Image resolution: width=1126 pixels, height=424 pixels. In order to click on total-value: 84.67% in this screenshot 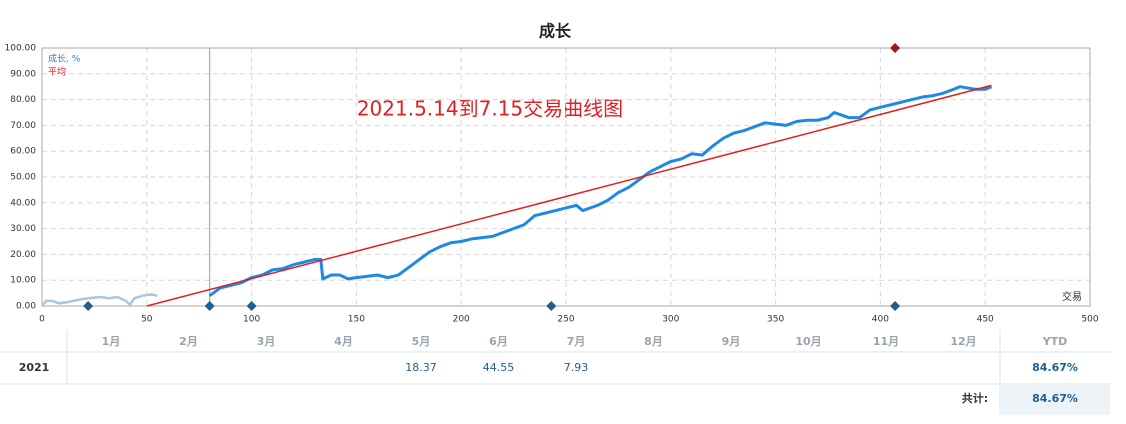, I will do `click(1055, 398)`.